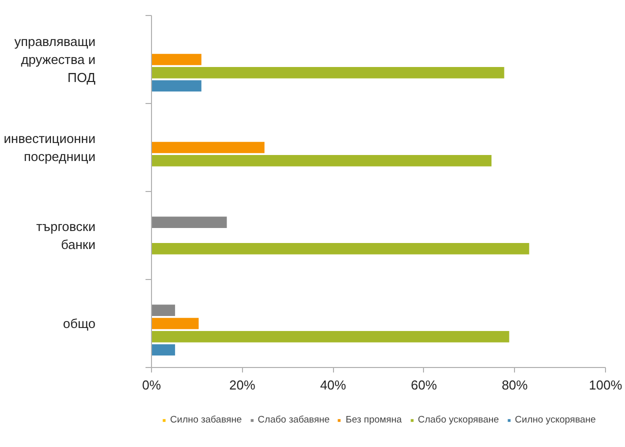 The height and width of the screenshot is (447, 625). Describe the element at coordinates (333, 385) in the screenshot. I see `x-tick-label: 40%` at that location.